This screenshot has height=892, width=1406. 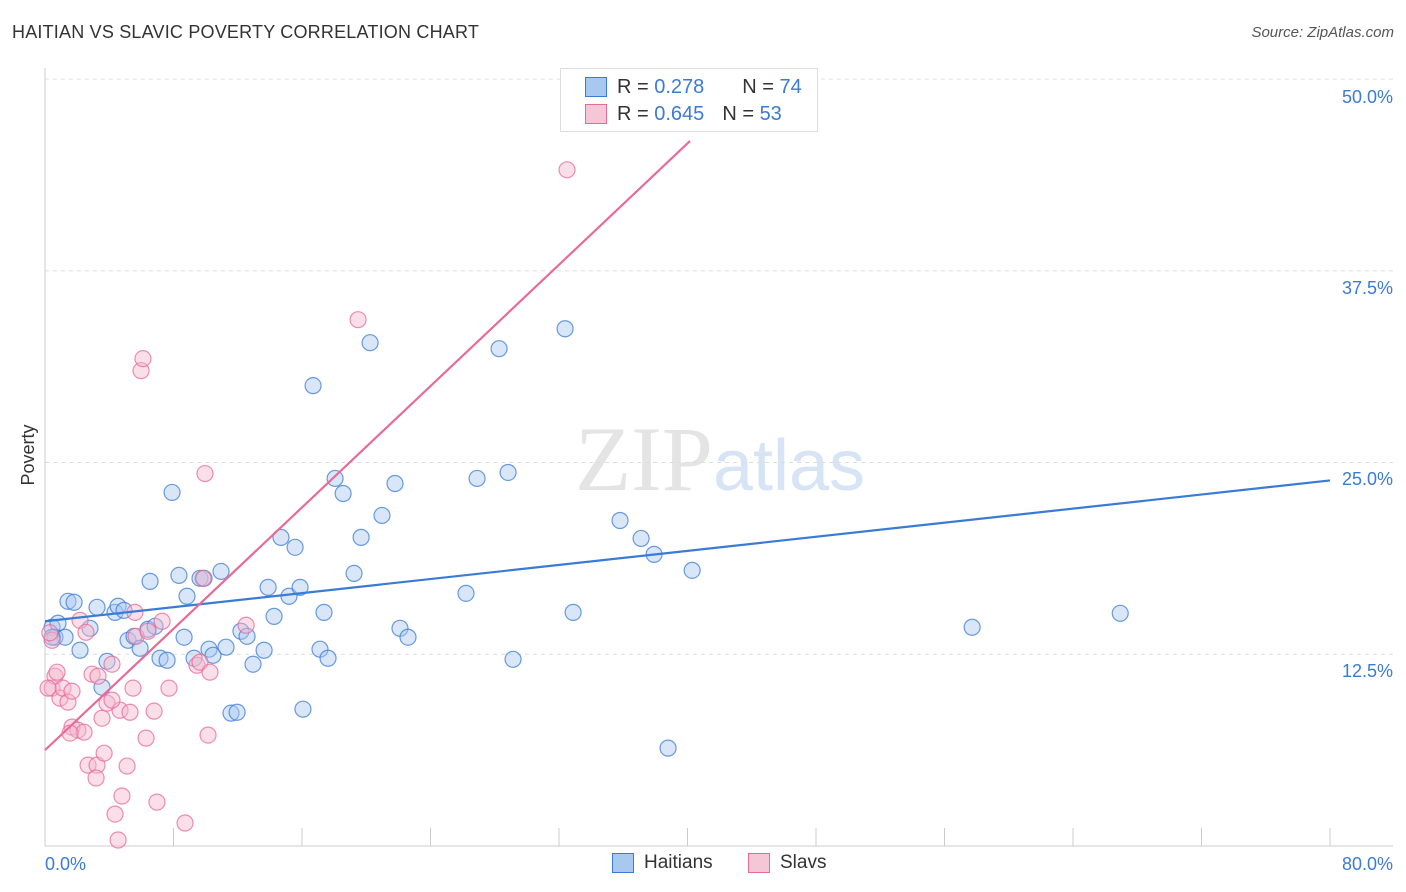 I want to click on r-value: 0.278, so click(x=679, y=86).